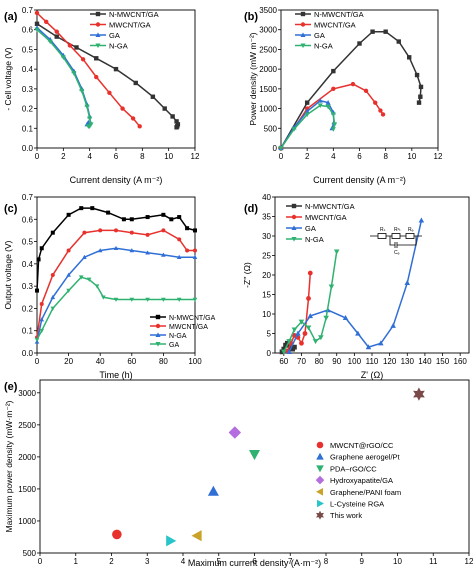 The width and height of the screenshot is (474, 569). I want to click on y-tick-label: 0.4, so click(28, 264).